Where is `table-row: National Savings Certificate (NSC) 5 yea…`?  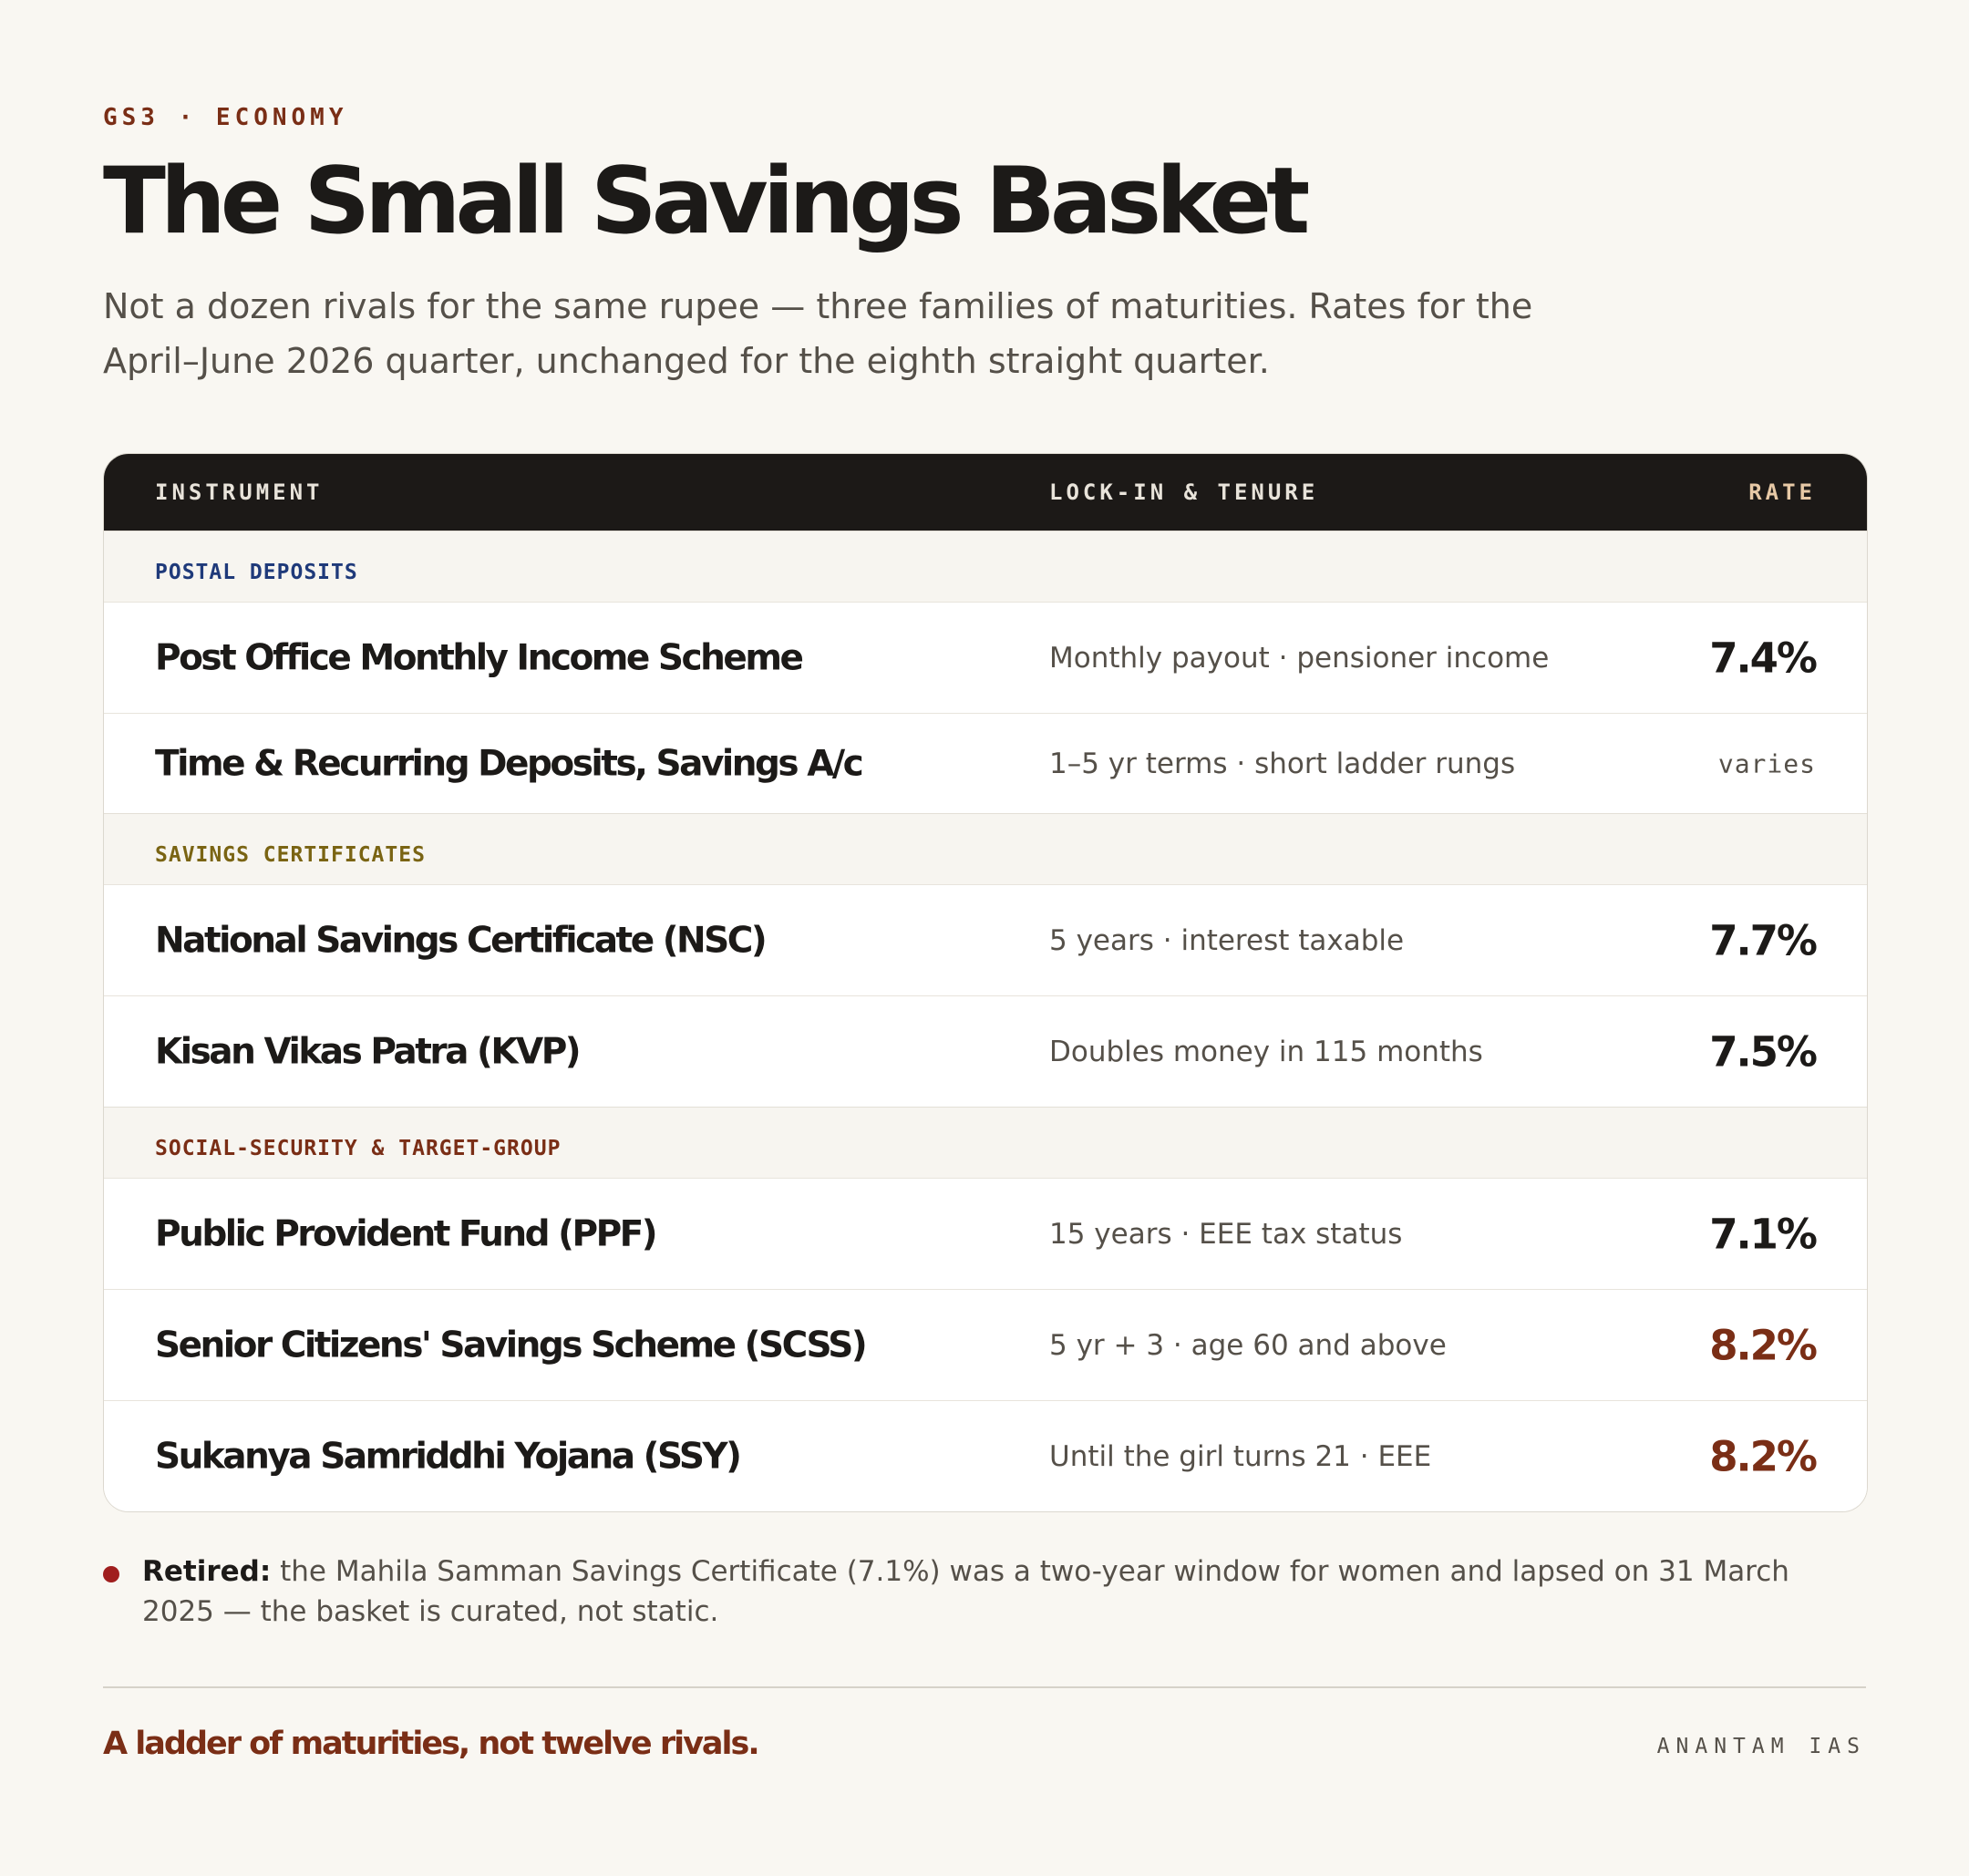
table-row: National Savings Certificate (NSC) 5 yea… is located at coordinates (985, 939).